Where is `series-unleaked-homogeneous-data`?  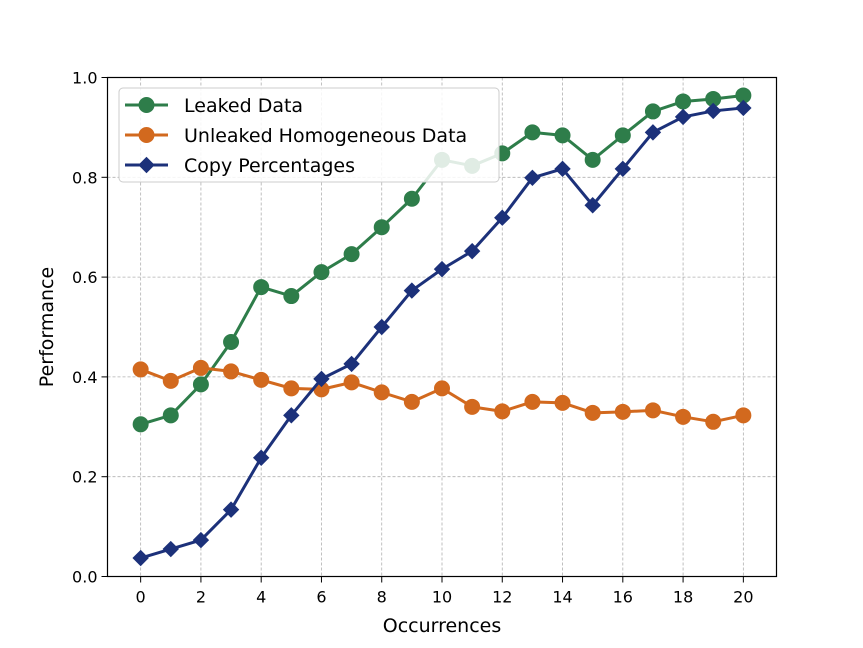 series-unleaked-homogeneous-data is located at coordinates (442, 394).